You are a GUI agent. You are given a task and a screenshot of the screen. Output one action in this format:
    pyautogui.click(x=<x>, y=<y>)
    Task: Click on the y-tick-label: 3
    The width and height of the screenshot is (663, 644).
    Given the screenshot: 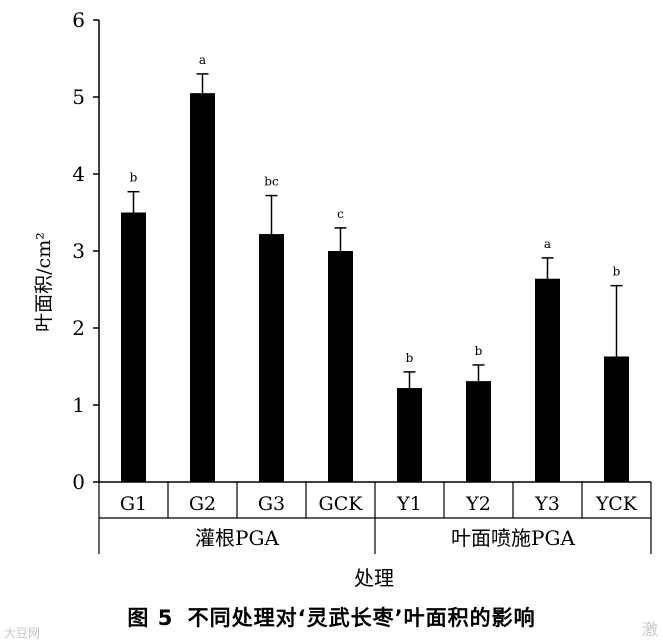 What is the action you would take?
    pyautogui.click(x=78, y=251)
    